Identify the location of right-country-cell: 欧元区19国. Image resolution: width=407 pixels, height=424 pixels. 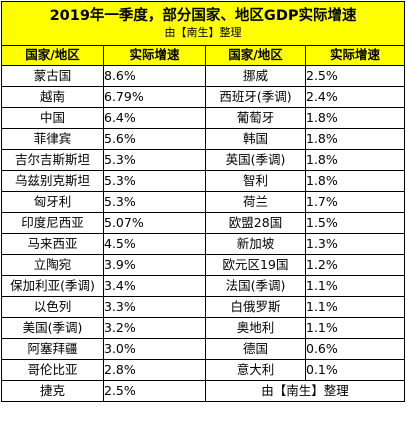
(255, 265).